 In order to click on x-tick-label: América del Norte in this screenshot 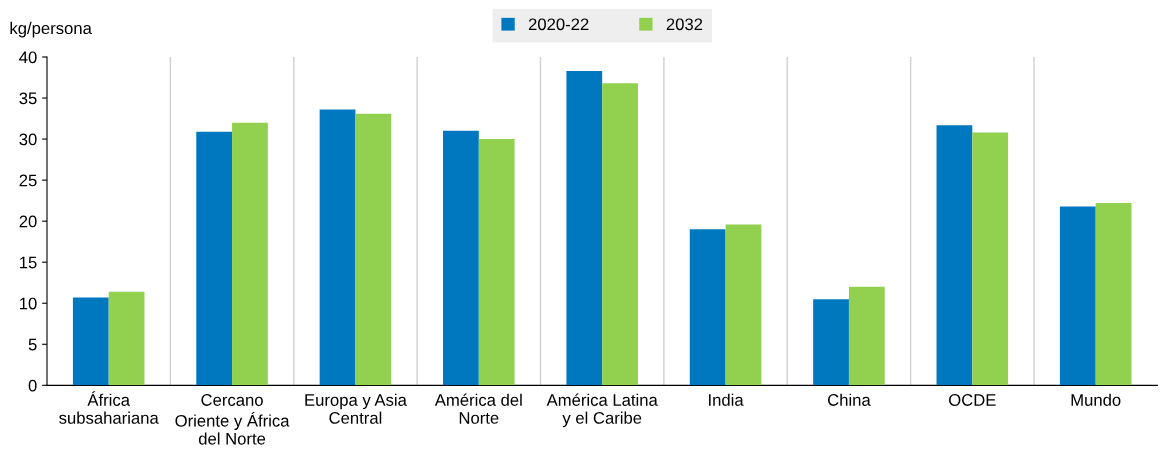, I will do `click(478, 408)`.